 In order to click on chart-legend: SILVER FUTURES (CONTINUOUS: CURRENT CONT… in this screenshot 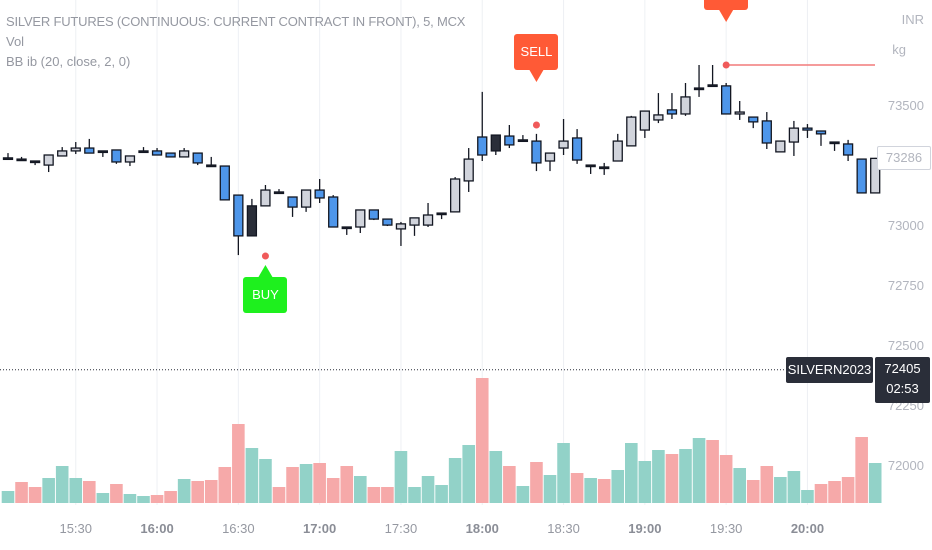, I will do `click(235, 42)`.